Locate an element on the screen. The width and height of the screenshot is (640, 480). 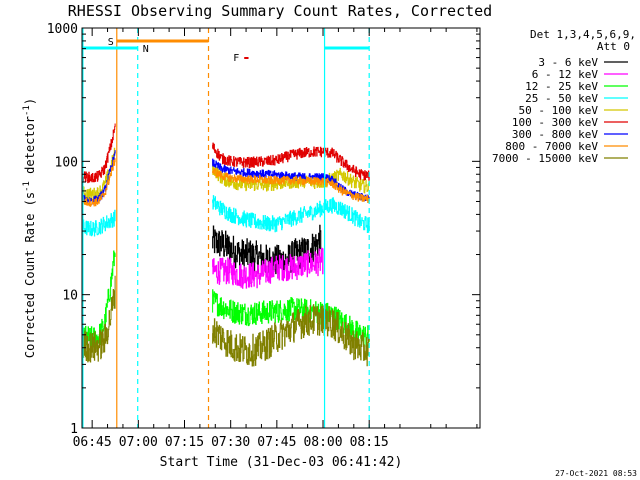
series-800-7000keV is located at coordinates (226, 182).